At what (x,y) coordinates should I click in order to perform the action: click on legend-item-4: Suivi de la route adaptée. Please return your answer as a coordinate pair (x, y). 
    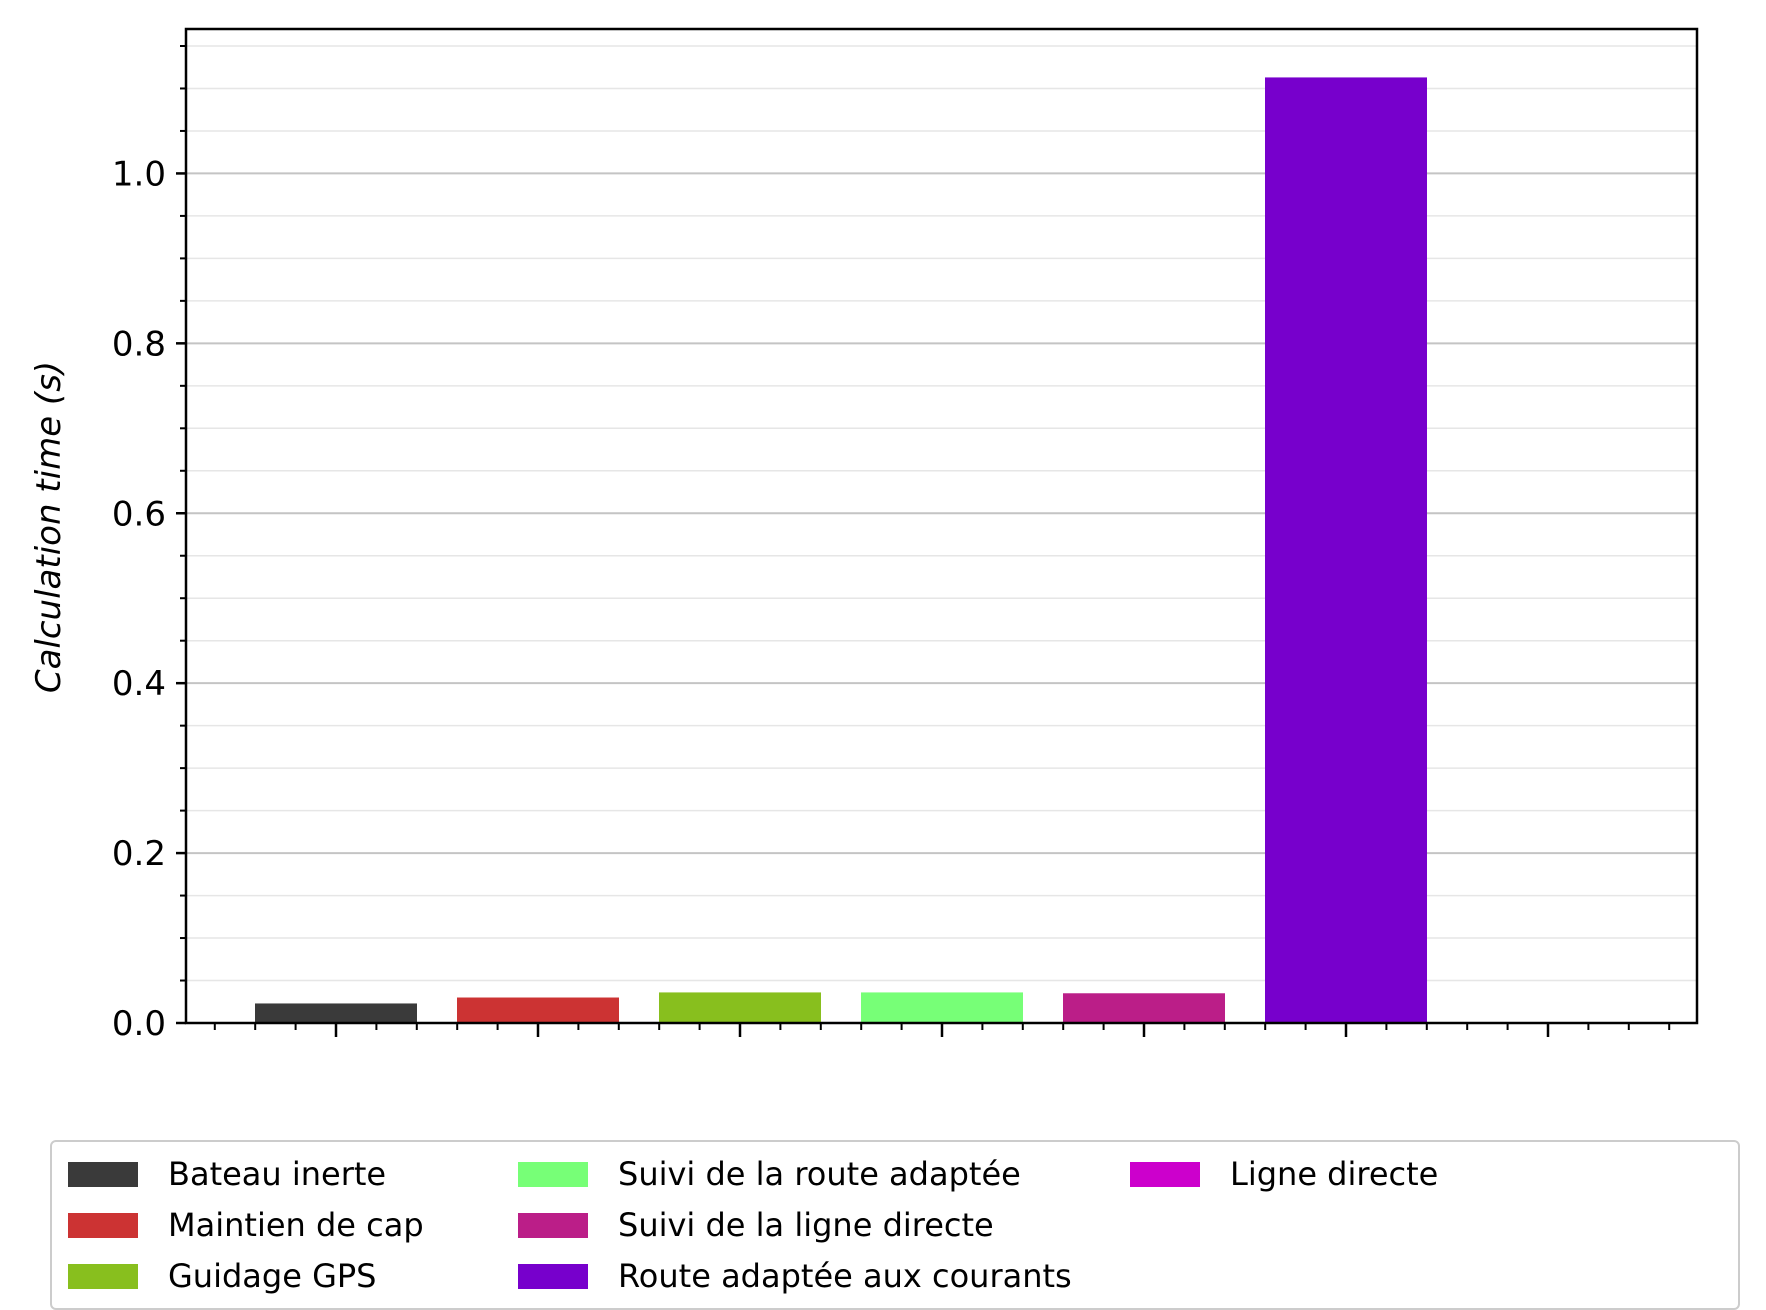
    Looking at the image, I should click on (769, 1174).